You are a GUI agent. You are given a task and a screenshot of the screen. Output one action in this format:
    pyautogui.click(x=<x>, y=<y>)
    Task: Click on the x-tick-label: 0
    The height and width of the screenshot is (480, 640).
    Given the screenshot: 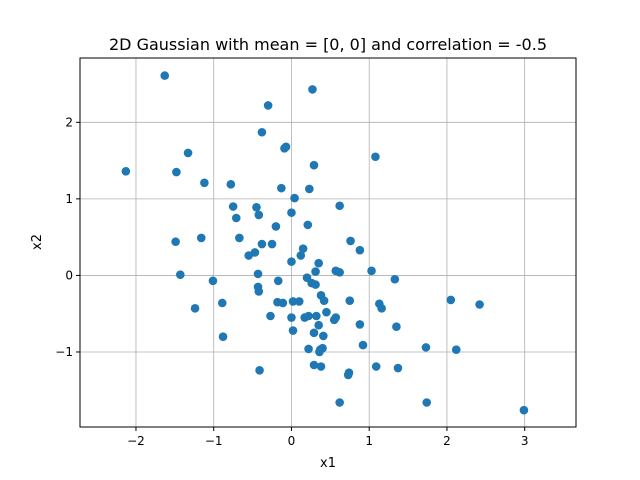 What is the action you would take?
    pyautogui.click(x=292, y=441)
    